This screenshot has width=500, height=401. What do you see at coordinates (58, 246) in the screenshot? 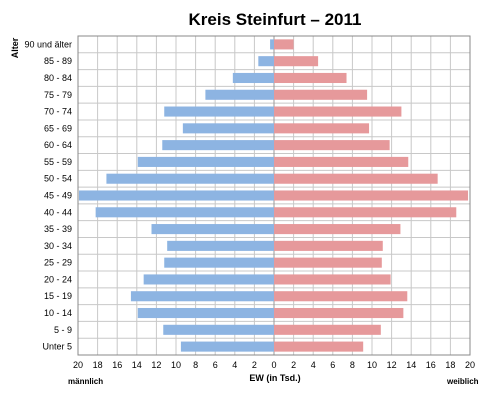
I see `category-label: 30 - 34` at bounding box center [58, 246].